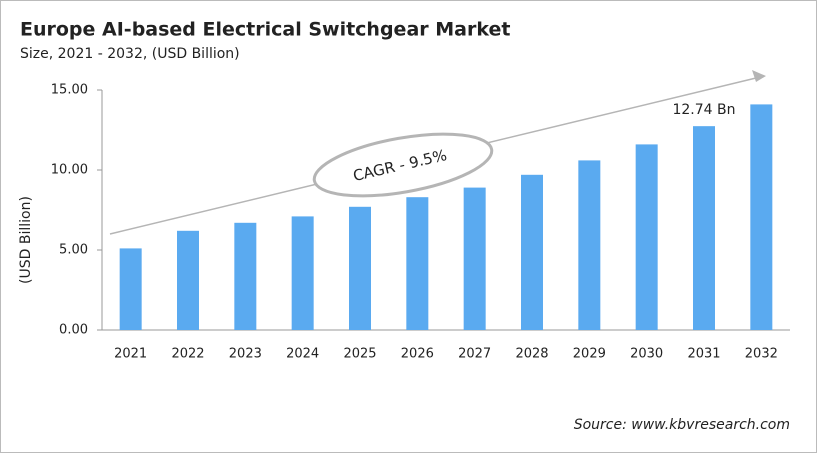 The image size is (817, 453). Describe the element at coordinates (302, 354) in the screenshot. I see `x-tick-label: 2024` at that location.